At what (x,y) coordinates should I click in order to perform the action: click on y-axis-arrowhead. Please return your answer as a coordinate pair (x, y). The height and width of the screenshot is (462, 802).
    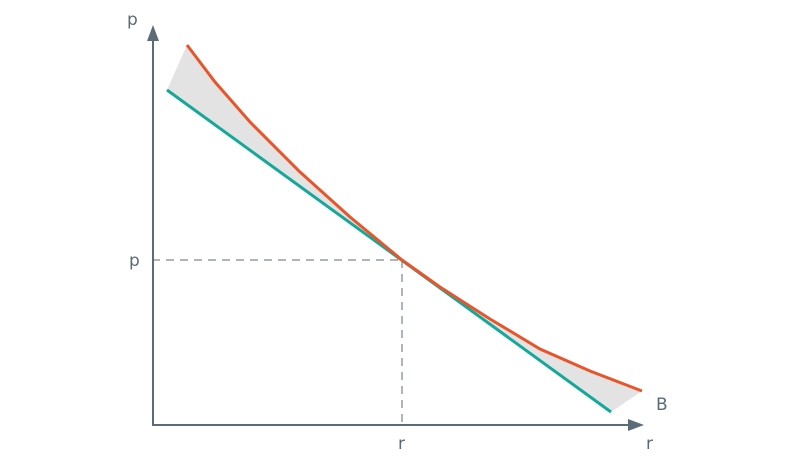
    Looking at the image, I should click on (153, 33).